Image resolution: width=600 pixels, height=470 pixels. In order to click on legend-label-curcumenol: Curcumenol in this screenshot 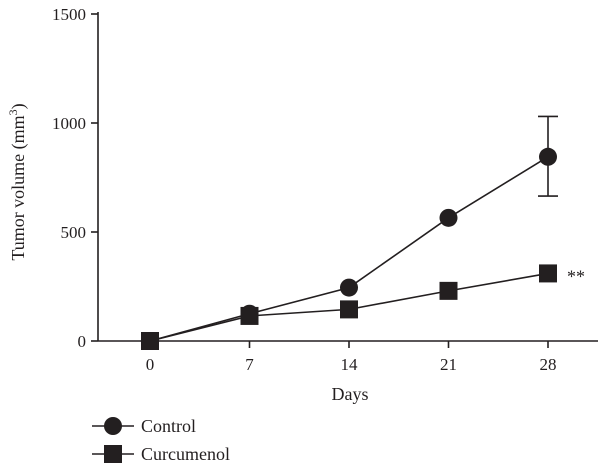, I will do `click(185, 454)`.